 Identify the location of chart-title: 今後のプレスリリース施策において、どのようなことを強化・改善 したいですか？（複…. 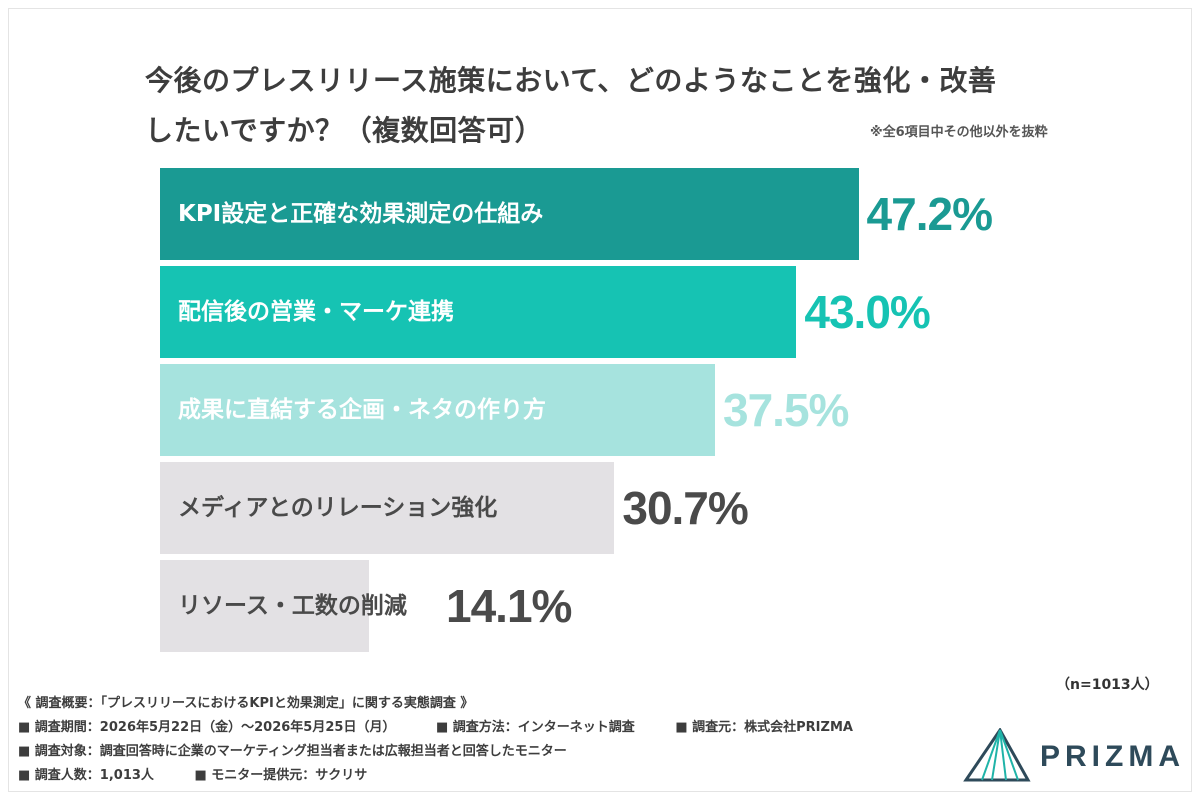
(610, 106).